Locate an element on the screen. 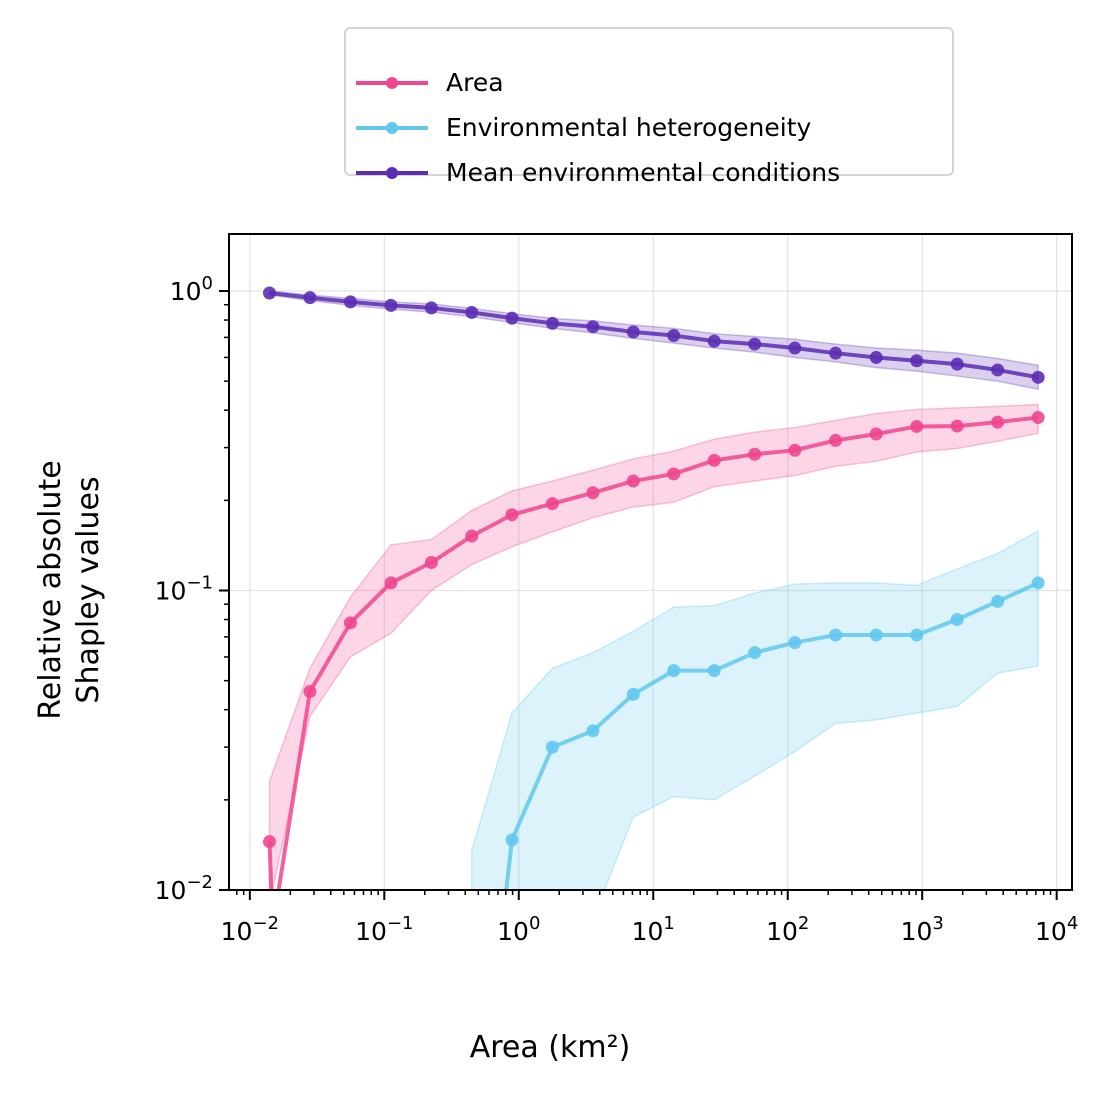 Image resolution: width=1111 pixels, height=1102 pixels. y-tick-label: 10⁰ is located at coordinates (191, 289).